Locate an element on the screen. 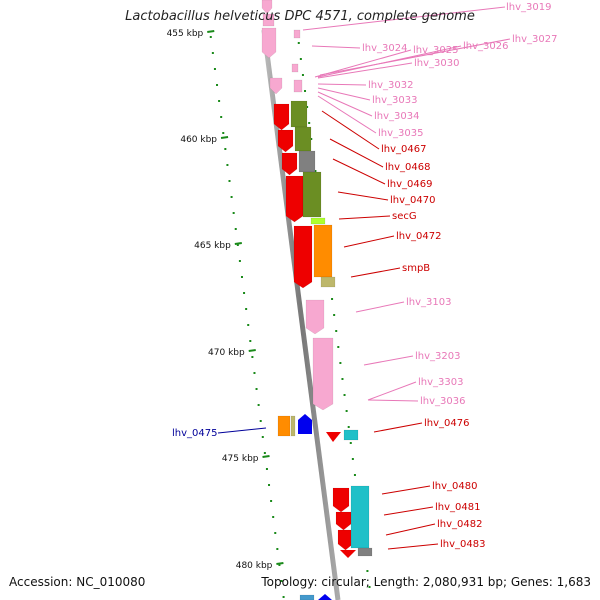 This screenshot has height=600, width=600. gene-label-lhv-3030: lhv_3030 is located at coordinates (436, 63).